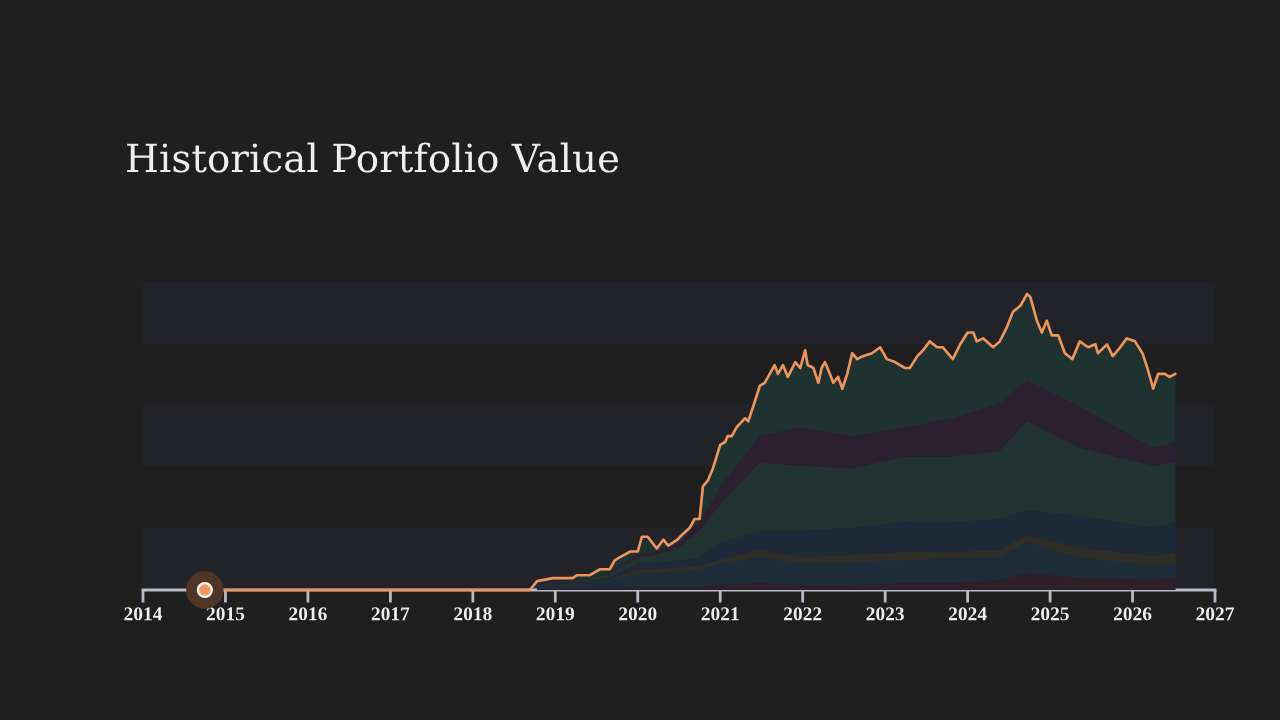  What do you see at coordinates (143, 614) in the screenshot?
I see `x-tick-label: 2014` at bounding box center [143, 614].